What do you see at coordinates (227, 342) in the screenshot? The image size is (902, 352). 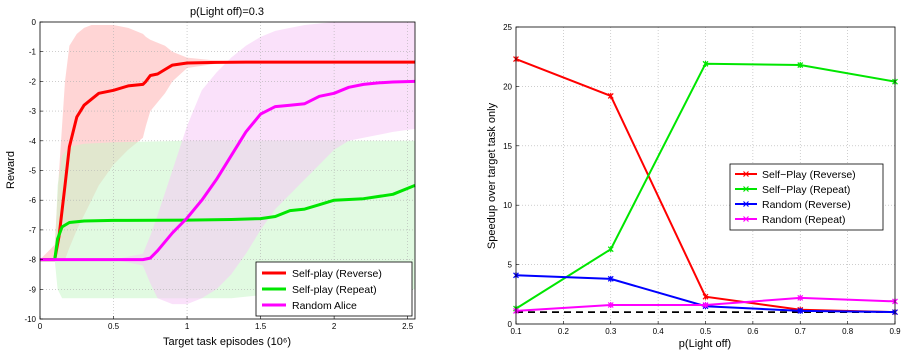 I see `x-axis-label: Target task episodes (10⁶)` at bounding box center [227, 342].